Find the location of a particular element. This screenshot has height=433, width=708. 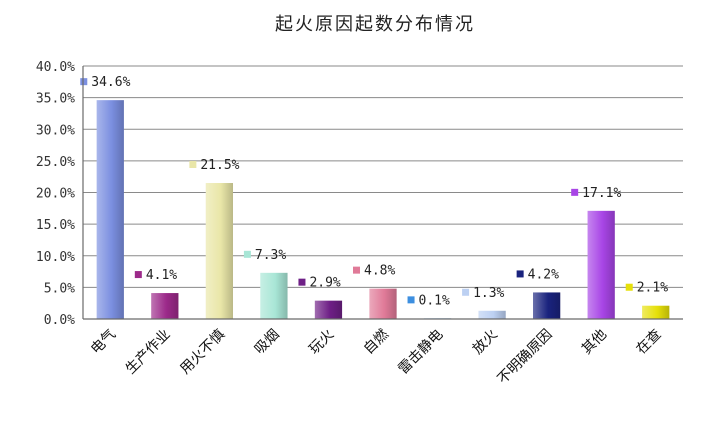

category-label: 玩火 is located at coordinates (321, 342).